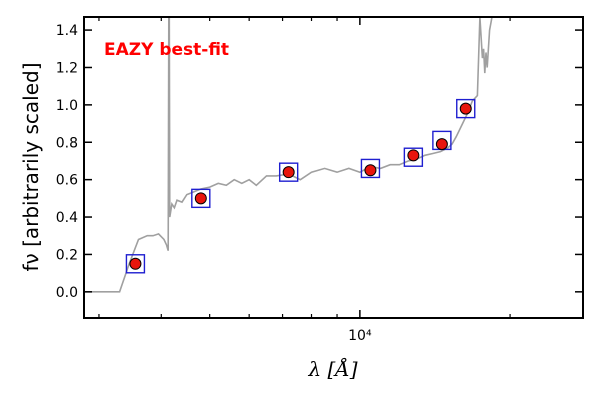 This screenshot has height=400, width=600. What do you see at coordinates (67, 218) in the screenshot?
I see `y-tick-label: 0.4` at bounding box center [67, 218].